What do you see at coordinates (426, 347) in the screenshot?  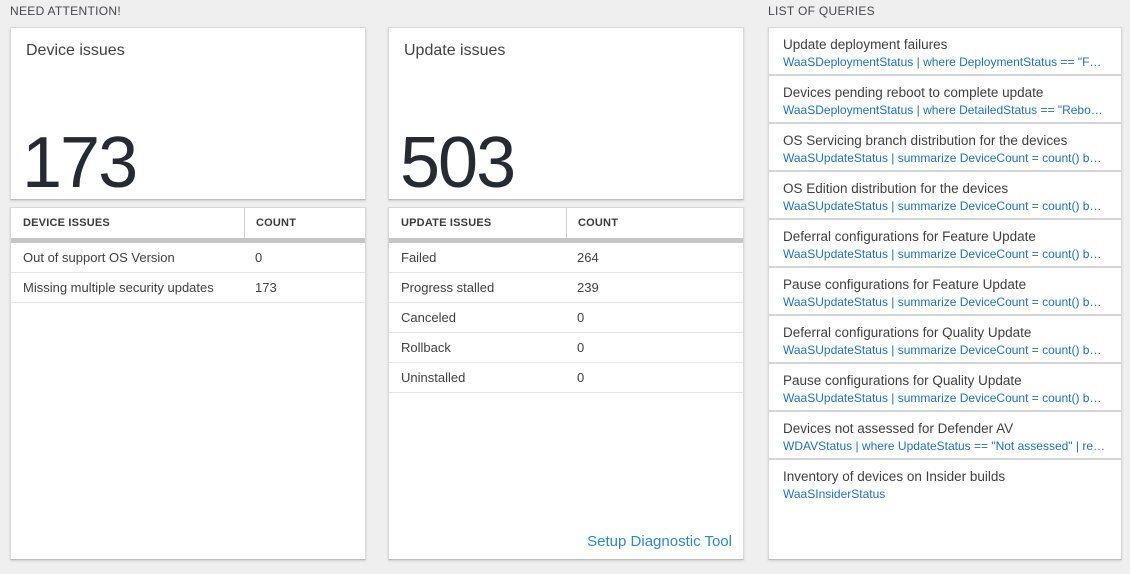 I see `row-label: Rollback` at bounding box center [426, 347].